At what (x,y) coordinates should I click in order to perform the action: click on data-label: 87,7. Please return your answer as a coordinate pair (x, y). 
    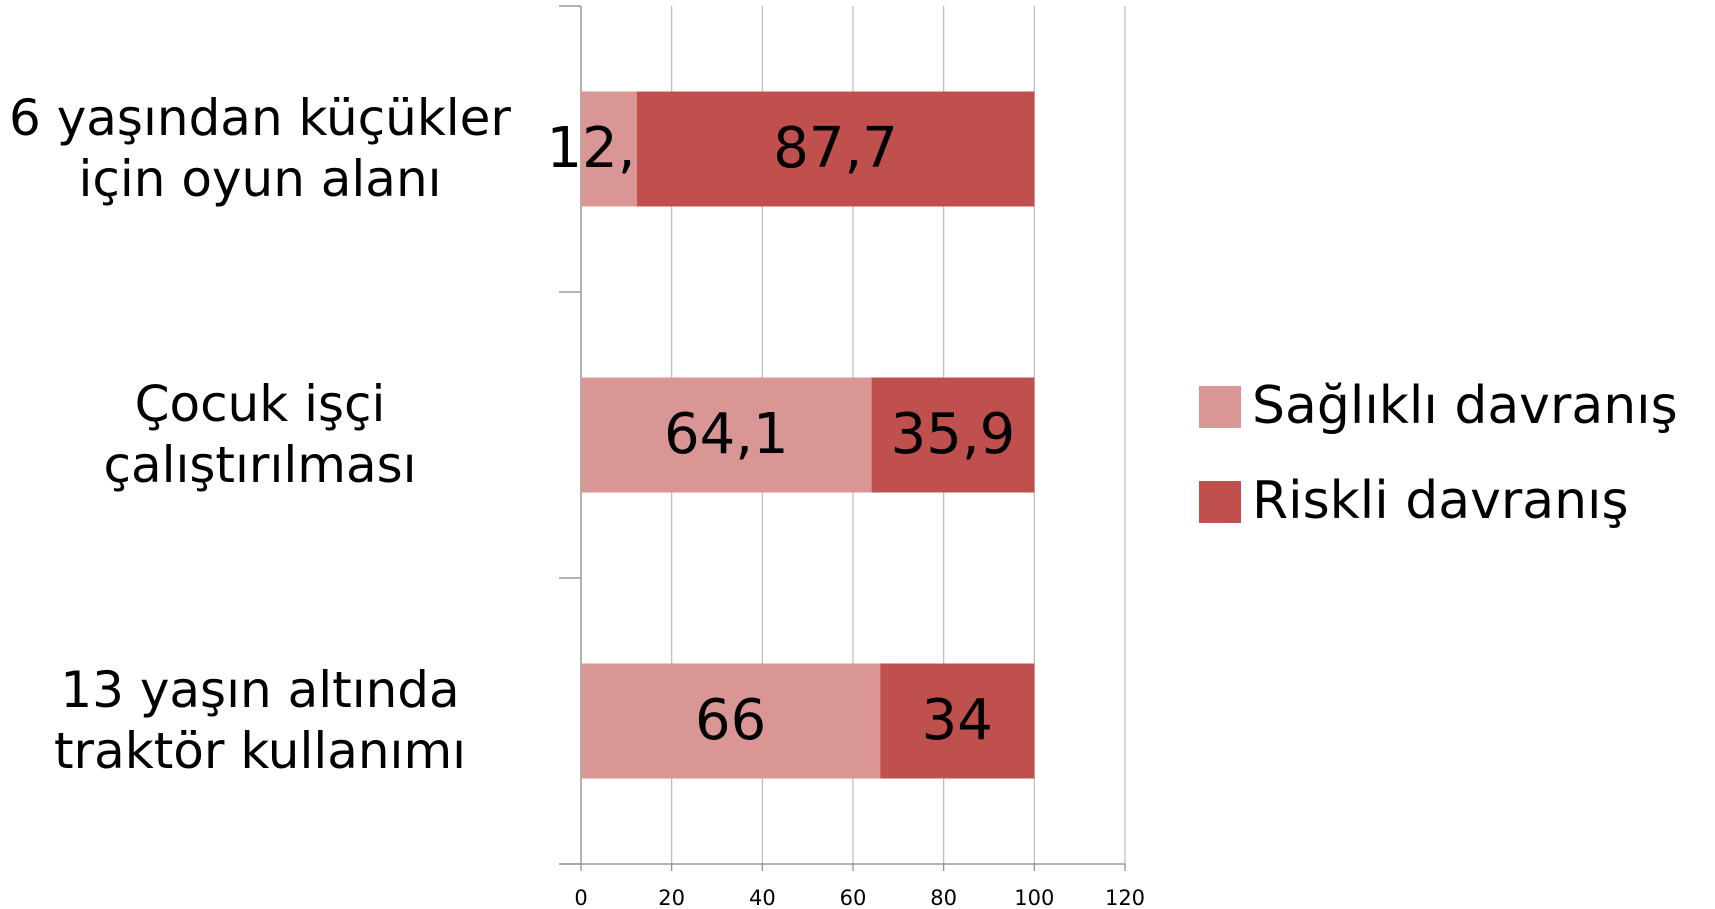
    Looking at the image, I should click on (835, 148).